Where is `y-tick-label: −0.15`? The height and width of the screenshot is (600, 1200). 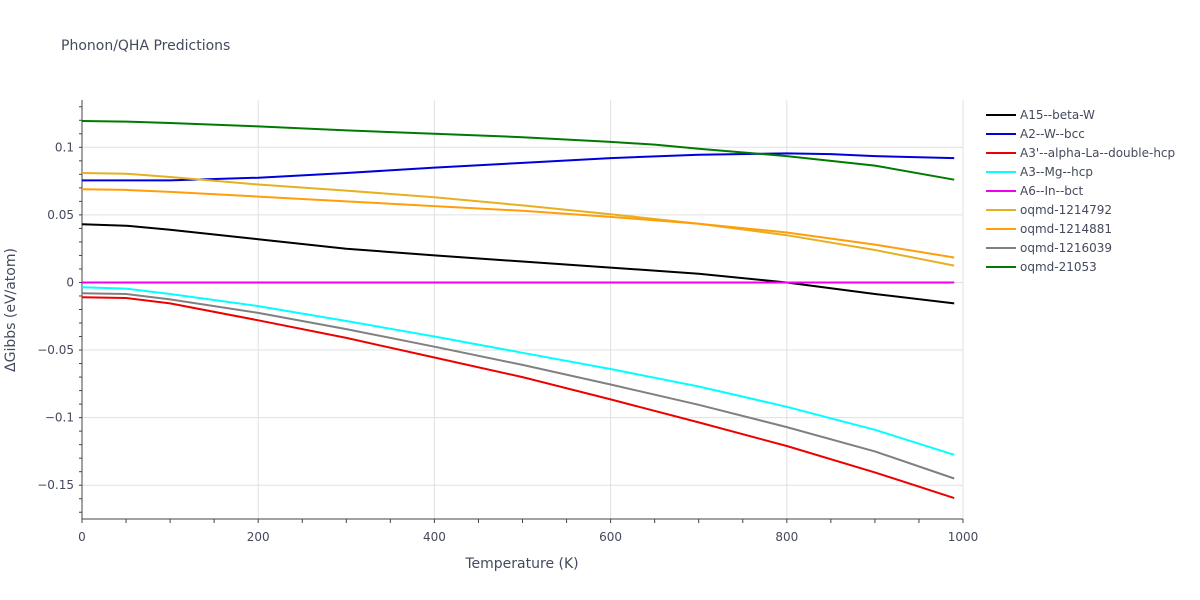 y-tick-label: −0.15 is located at coordinates (55, 485).